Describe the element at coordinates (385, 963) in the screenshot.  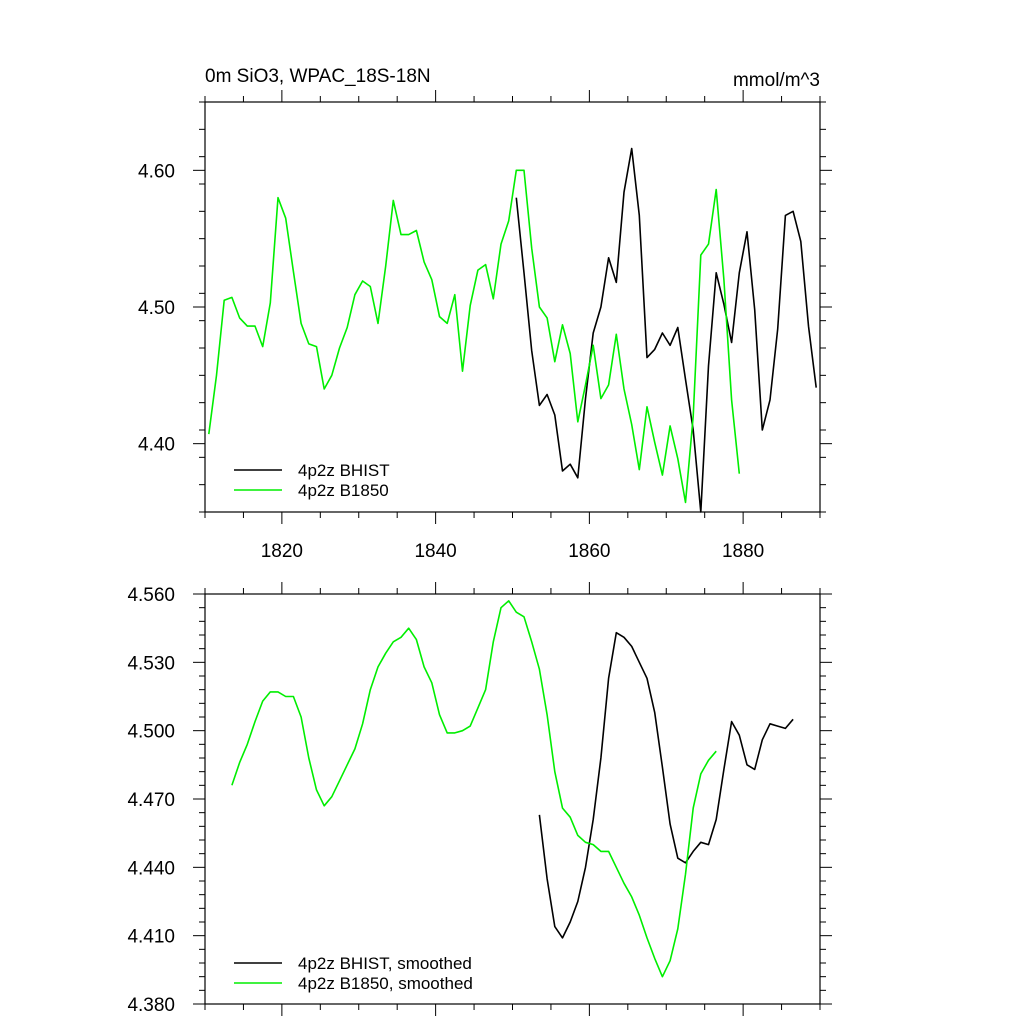
I see `legend-label-bhist-smoothed: 4p2z BHIST, smoothed` at that location.